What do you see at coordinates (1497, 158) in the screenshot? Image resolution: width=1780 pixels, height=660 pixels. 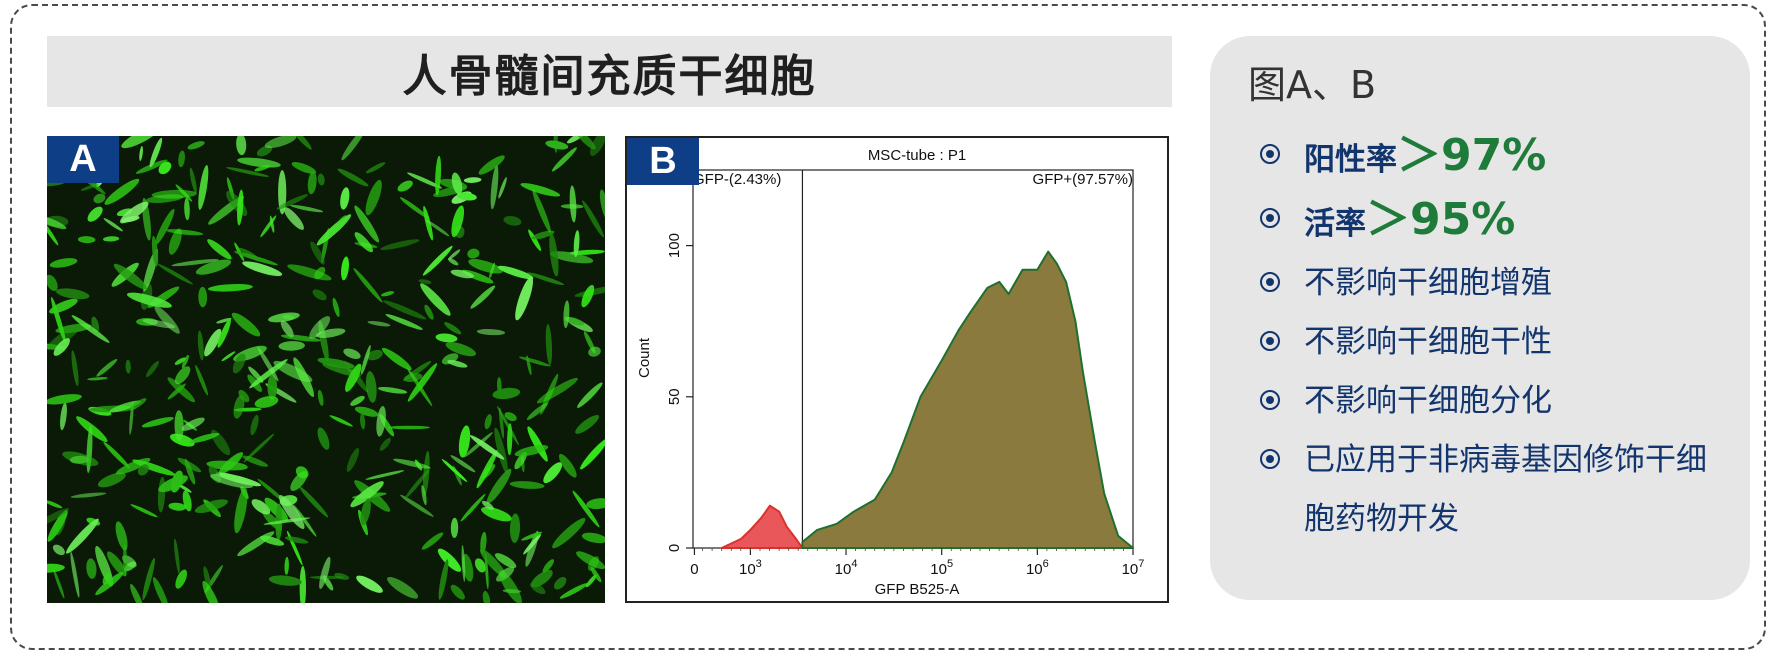 I see `list-item: 阳性率＞97%` at bounding box center [1497, 158].